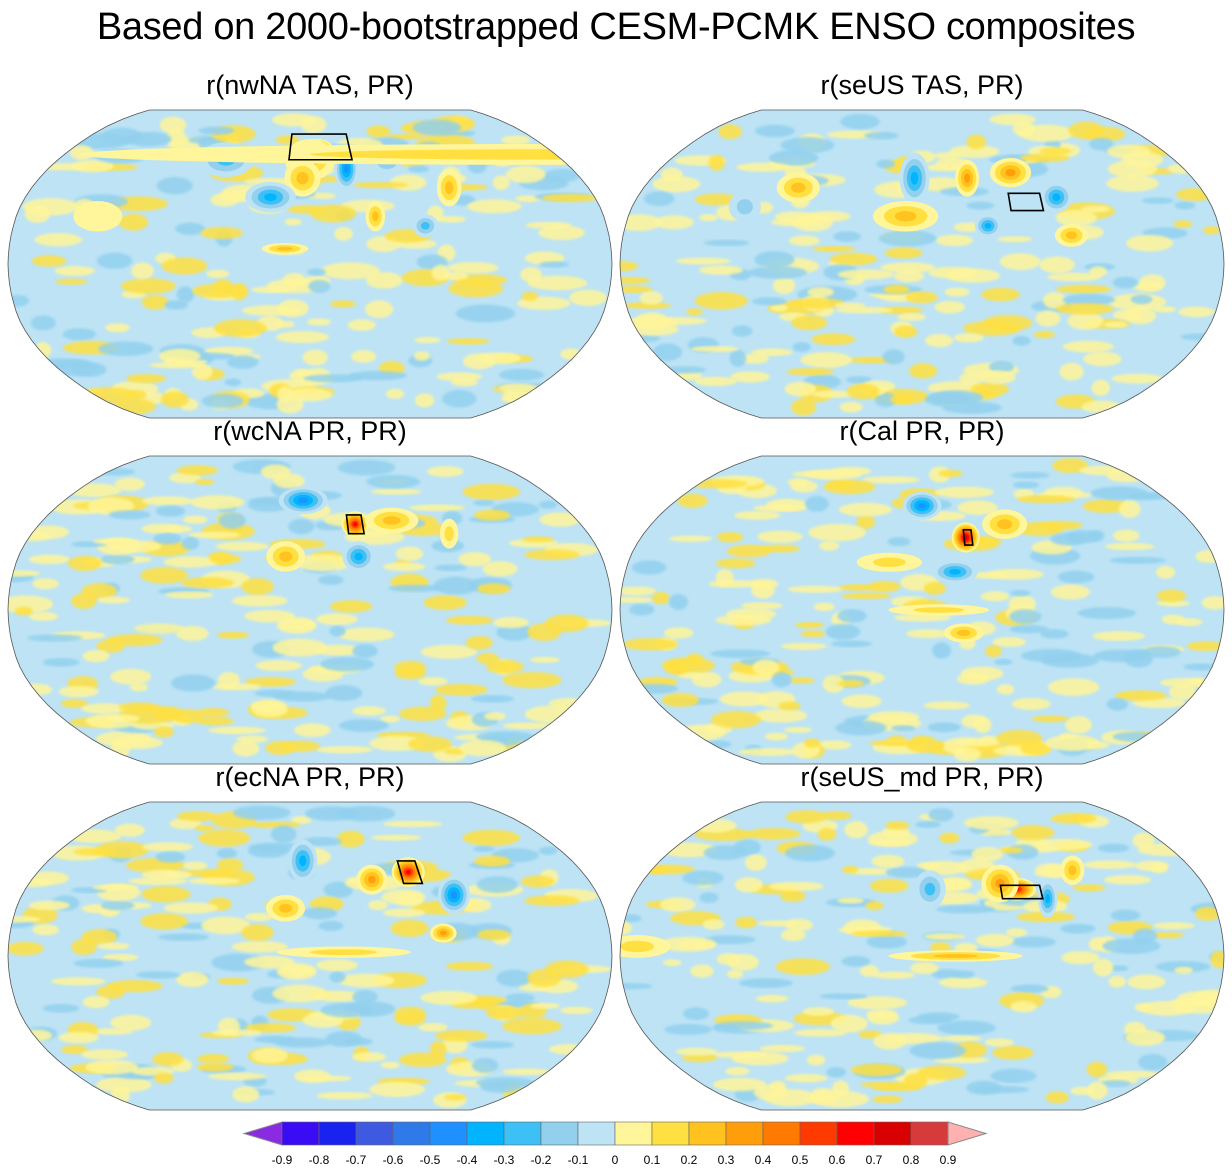 This screenshot has width=1232, height=1172. I want to click on map-panel, so click(310, 610).